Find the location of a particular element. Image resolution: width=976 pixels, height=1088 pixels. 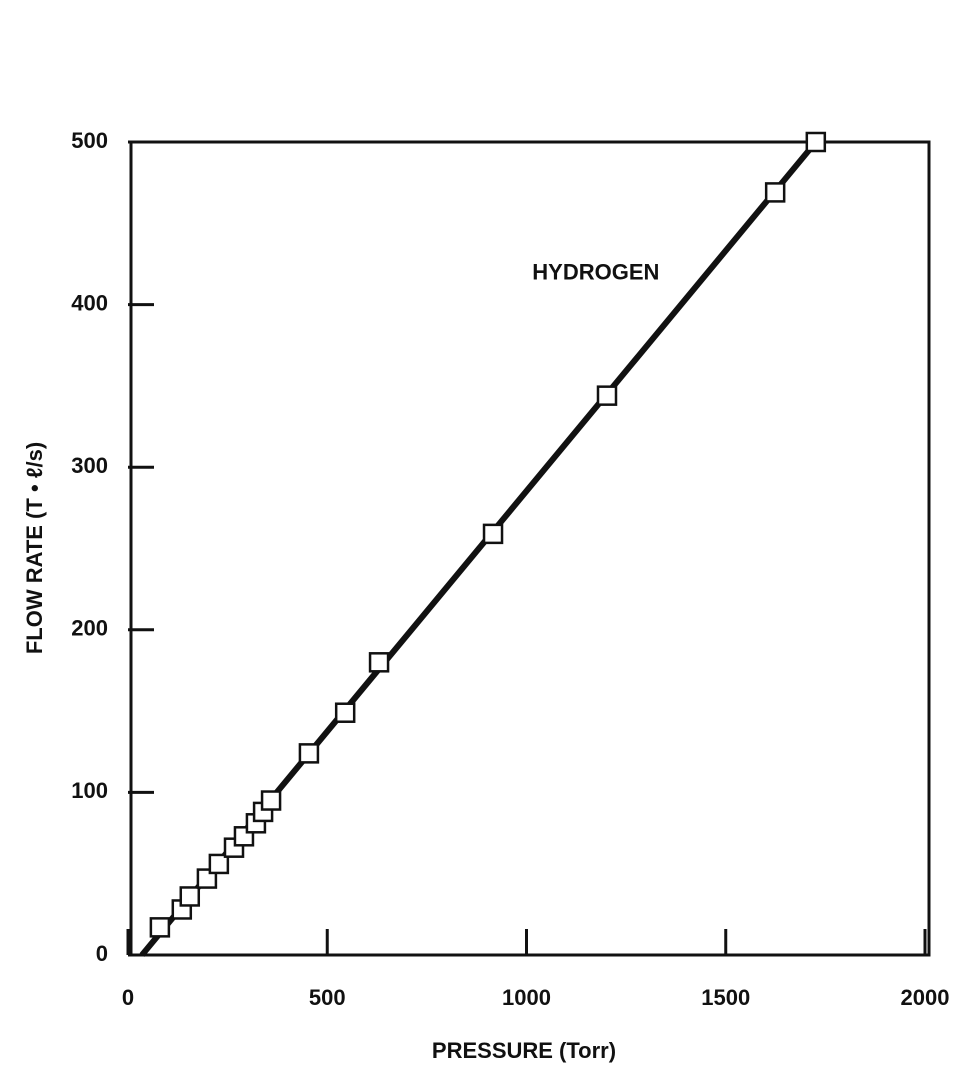

x-tick-label: 0 is located at coordinates (128, 997).